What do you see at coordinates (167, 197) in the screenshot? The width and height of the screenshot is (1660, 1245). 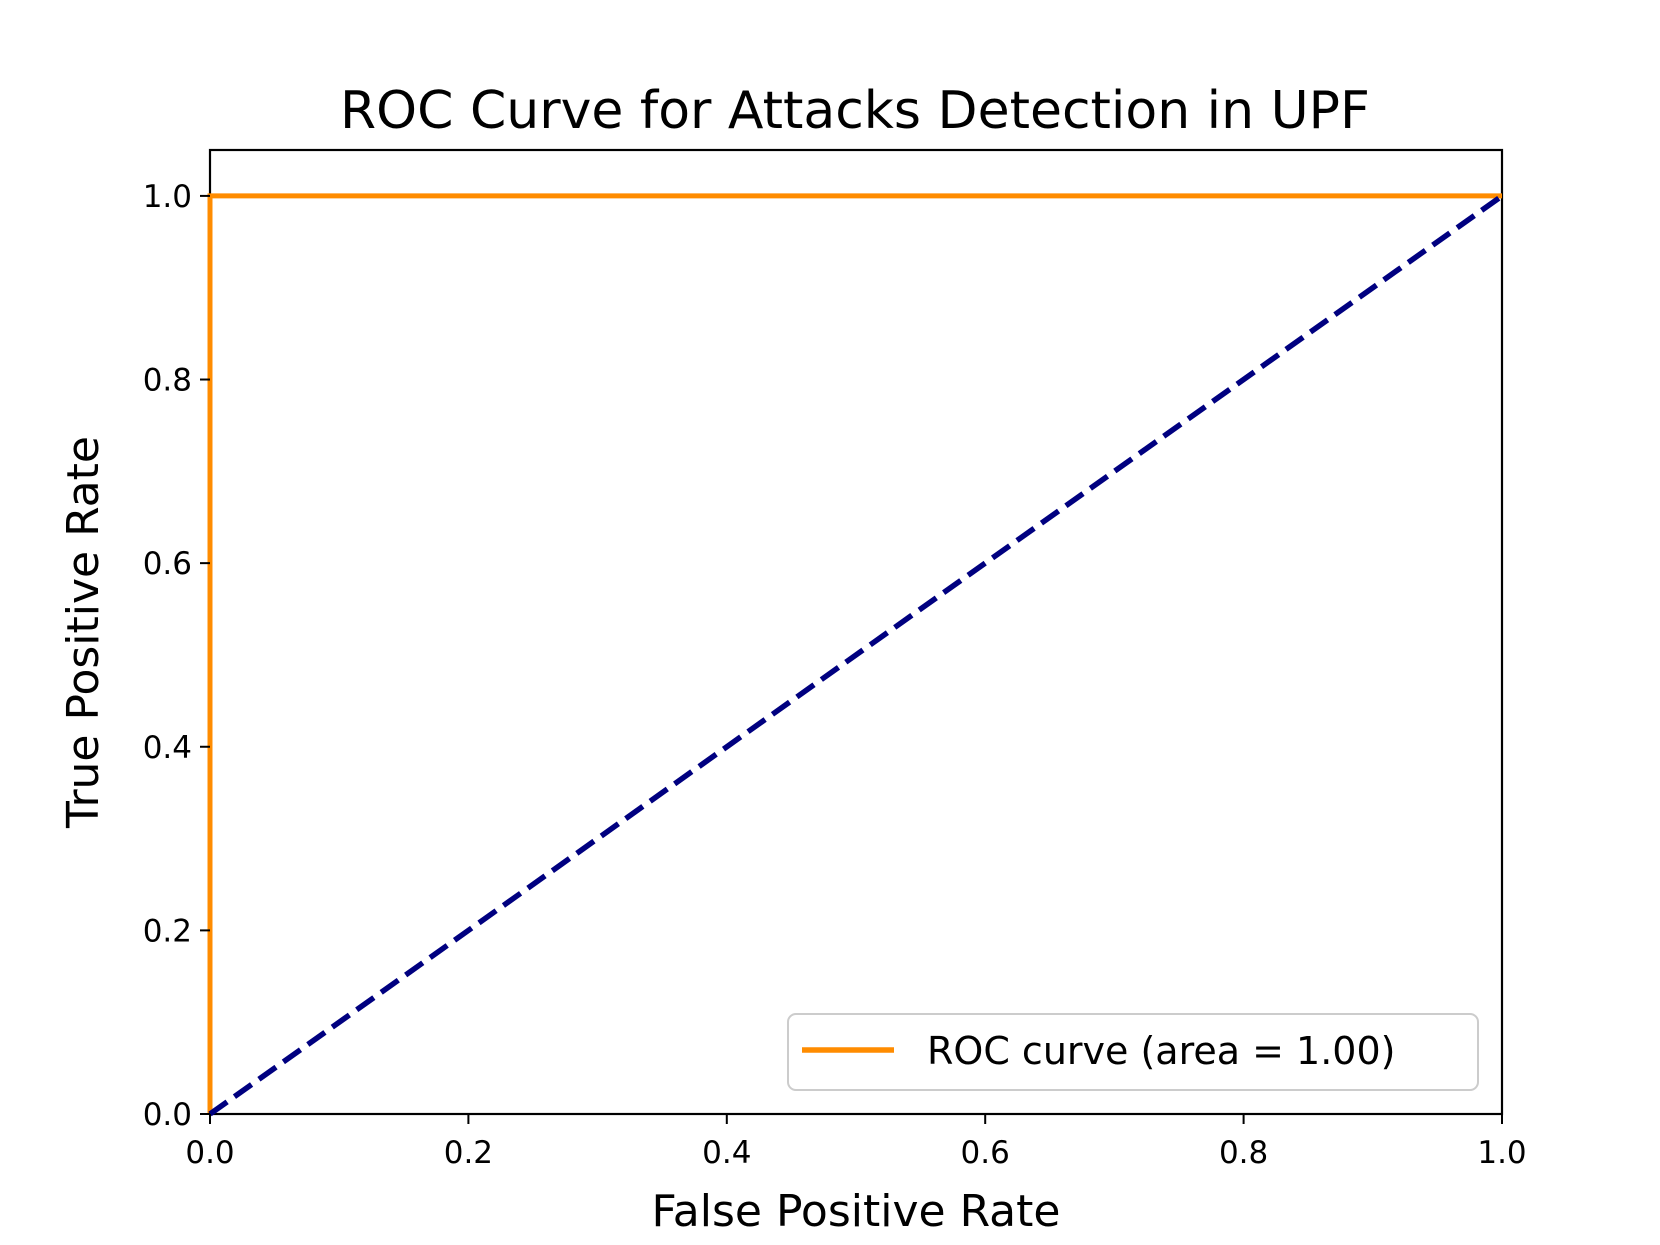 I see `y-tick-label: 1.0` at bounding box center [167, 197].